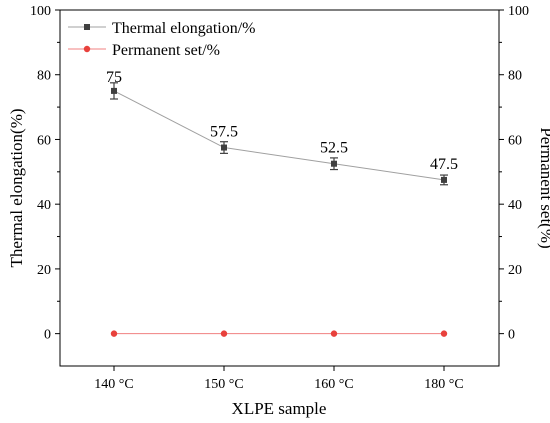  I want to click on legend: Thermal elongation/% Permanent set/%, so click(162, 39).